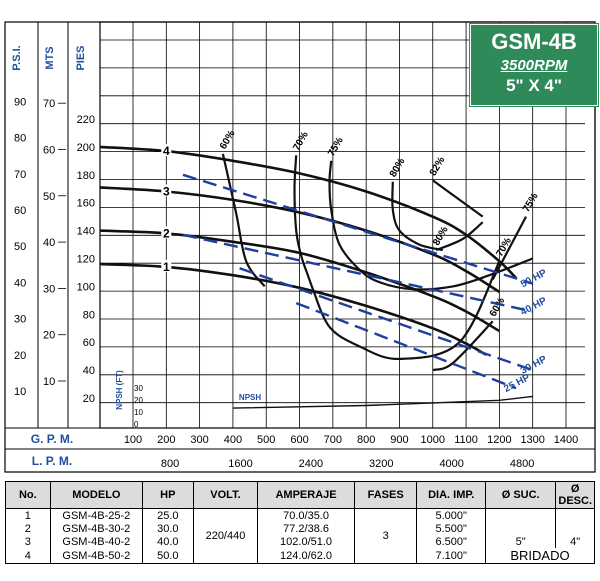 The width and height of the screenshot is (600, 581). Describe the element at coordinates (540, 556) in the screenshot. I see `cell-bridado: BRIDADO` at that location.